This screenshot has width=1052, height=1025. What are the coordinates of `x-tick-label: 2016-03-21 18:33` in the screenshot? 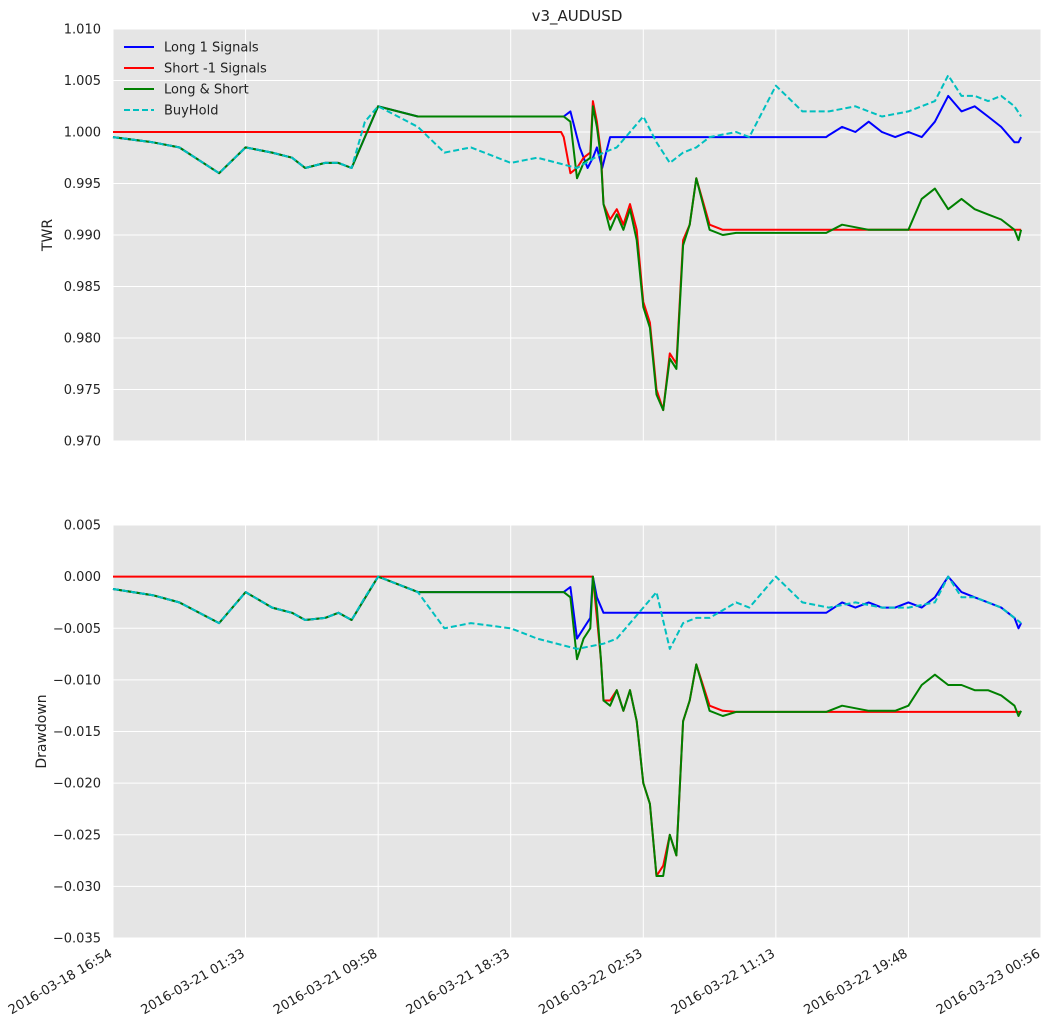 It's located at (458, 982).